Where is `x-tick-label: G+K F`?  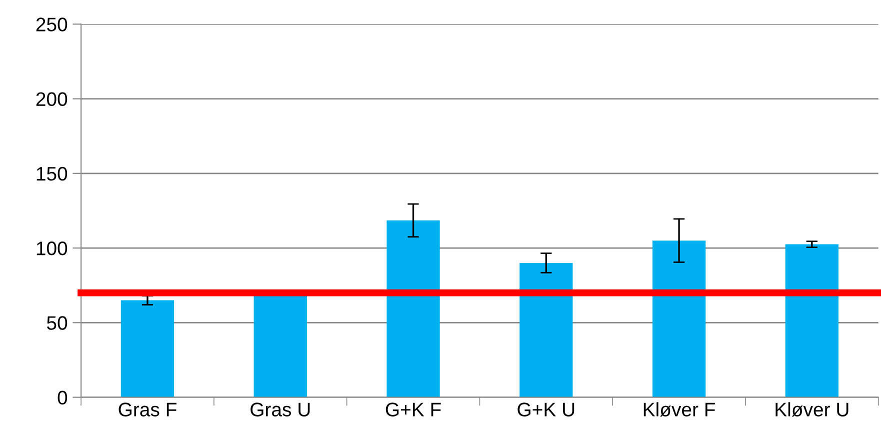
x-tick-label: G+K F is located at coordinates (413, 409).